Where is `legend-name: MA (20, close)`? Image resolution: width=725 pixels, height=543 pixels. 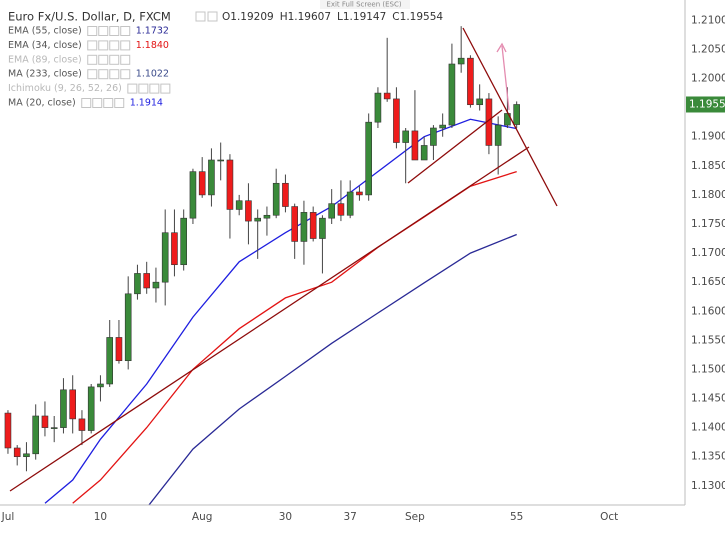 legend-name: MA (20, close) is located at coordinates (42, 103).